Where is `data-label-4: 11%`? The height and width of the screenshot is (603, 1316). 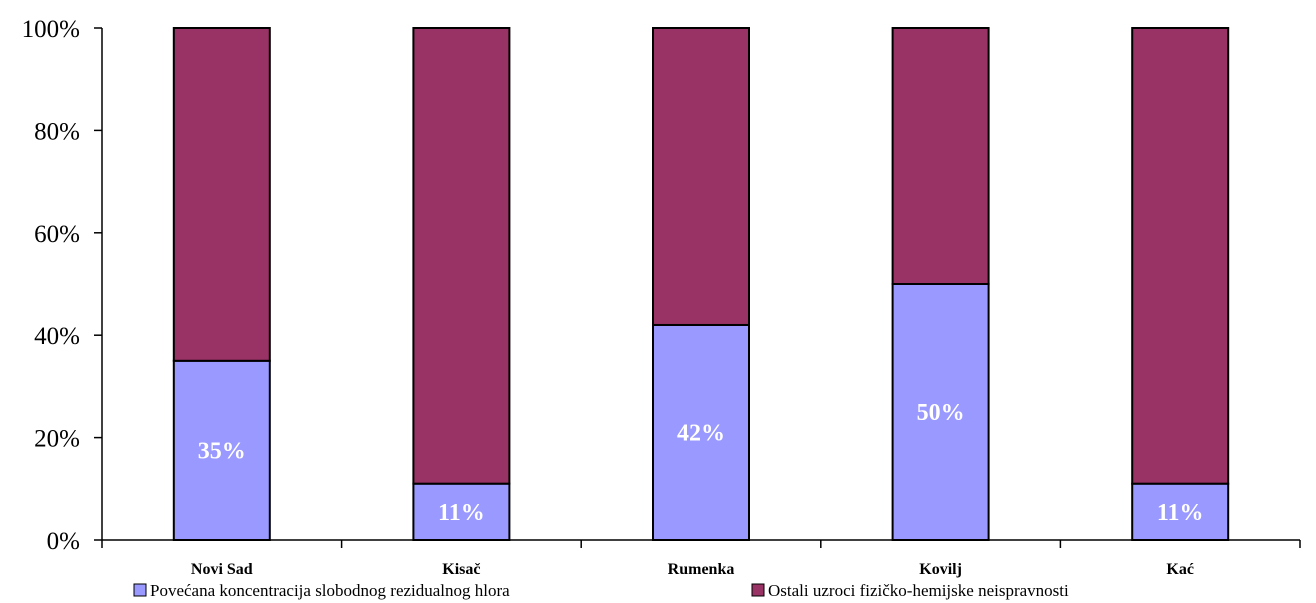 data-label-4: 11% is located at coordinates (1180, 513).